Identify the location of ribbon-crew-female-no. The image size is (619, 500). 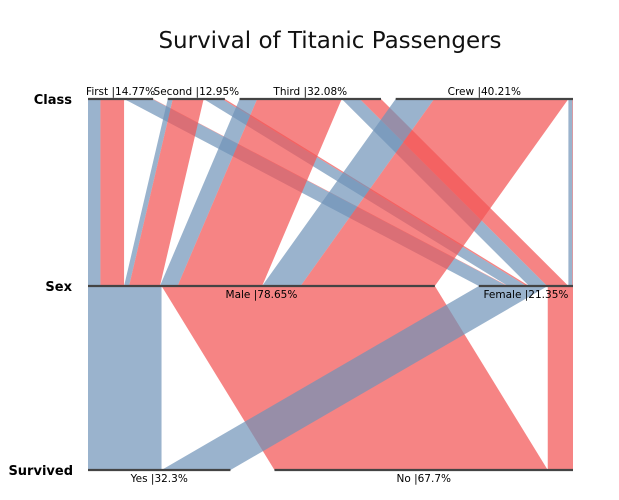
(572, 192).